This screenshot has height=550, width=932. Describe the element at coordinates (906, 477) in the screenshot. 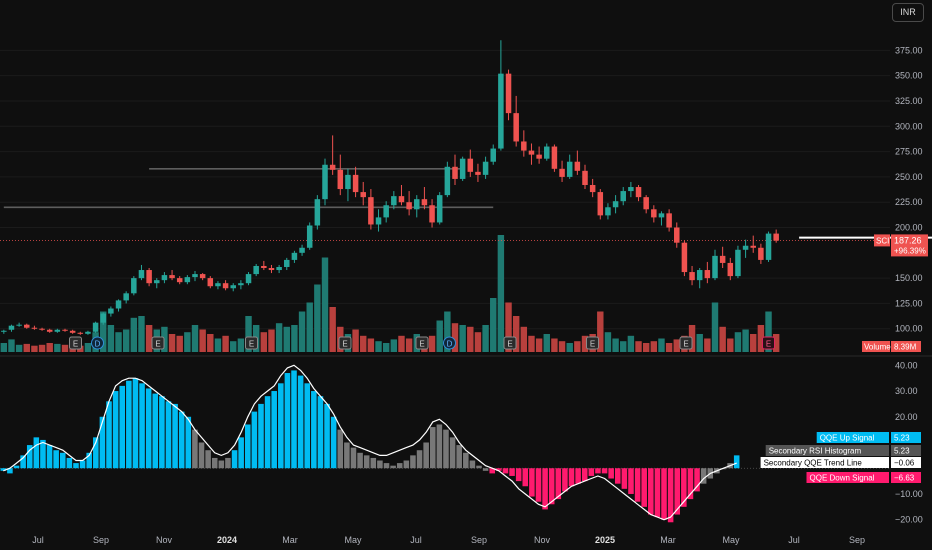

I see `legend-value-box` at that location.